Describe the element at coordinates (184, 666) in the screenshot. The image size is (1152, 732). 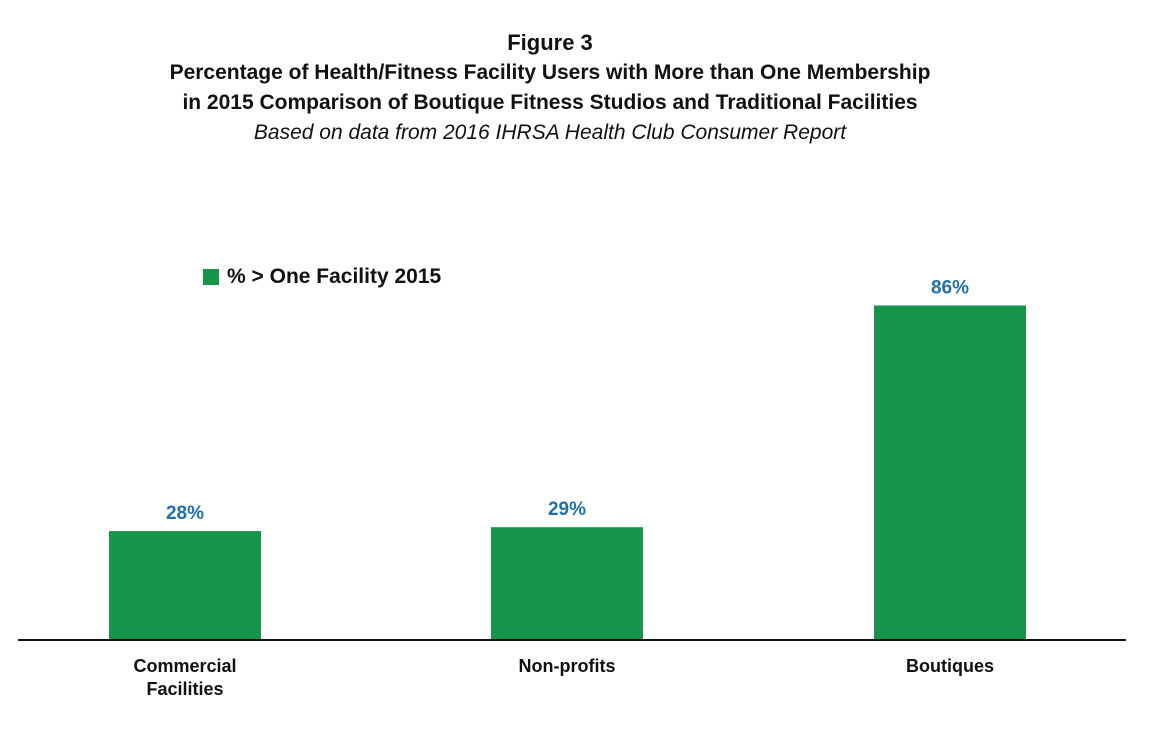
I see `x-tick-label-0-line-0: Commercial` at that location.